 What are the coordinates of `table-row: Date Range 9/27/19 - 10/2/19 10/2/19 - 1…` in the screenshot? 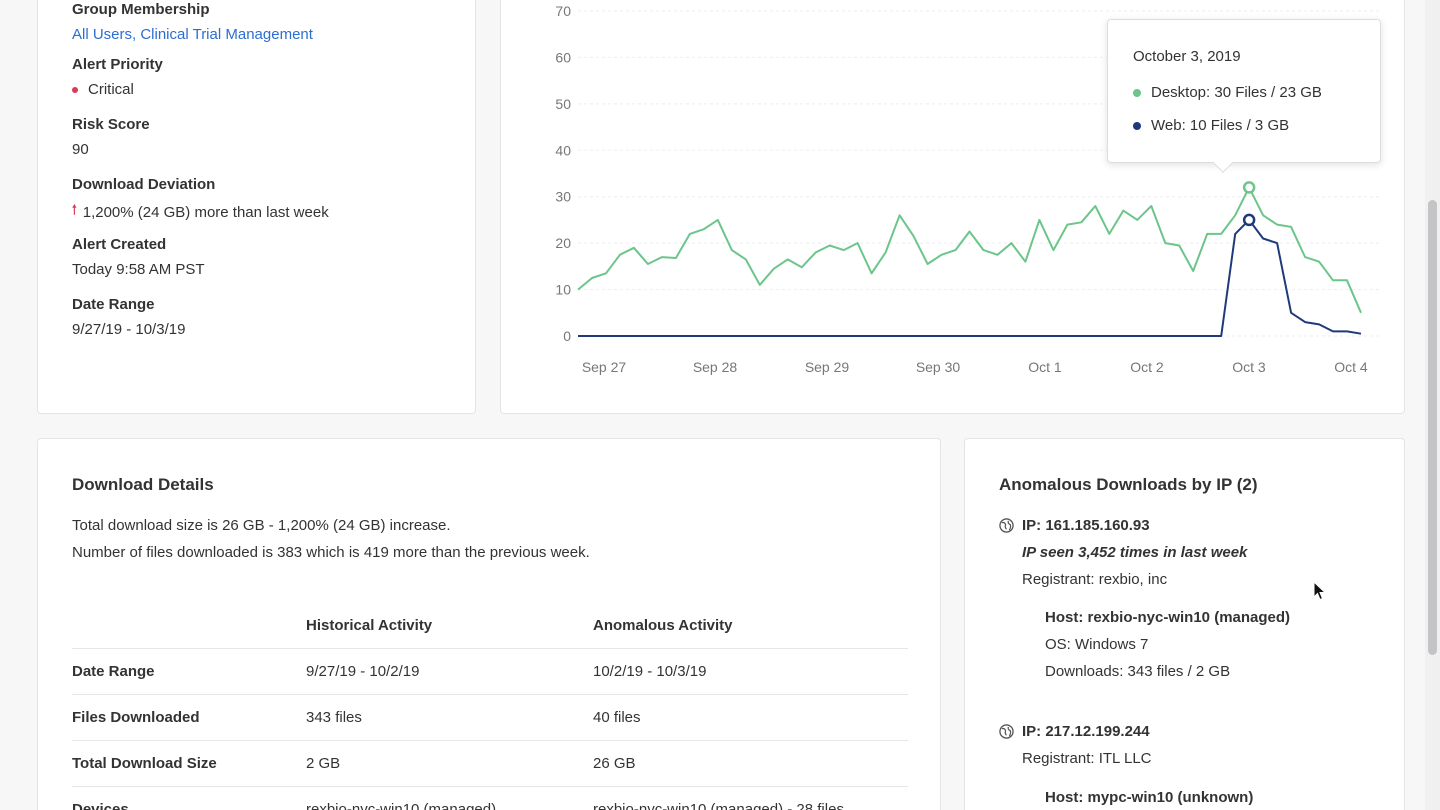 It's located at (490, 671).